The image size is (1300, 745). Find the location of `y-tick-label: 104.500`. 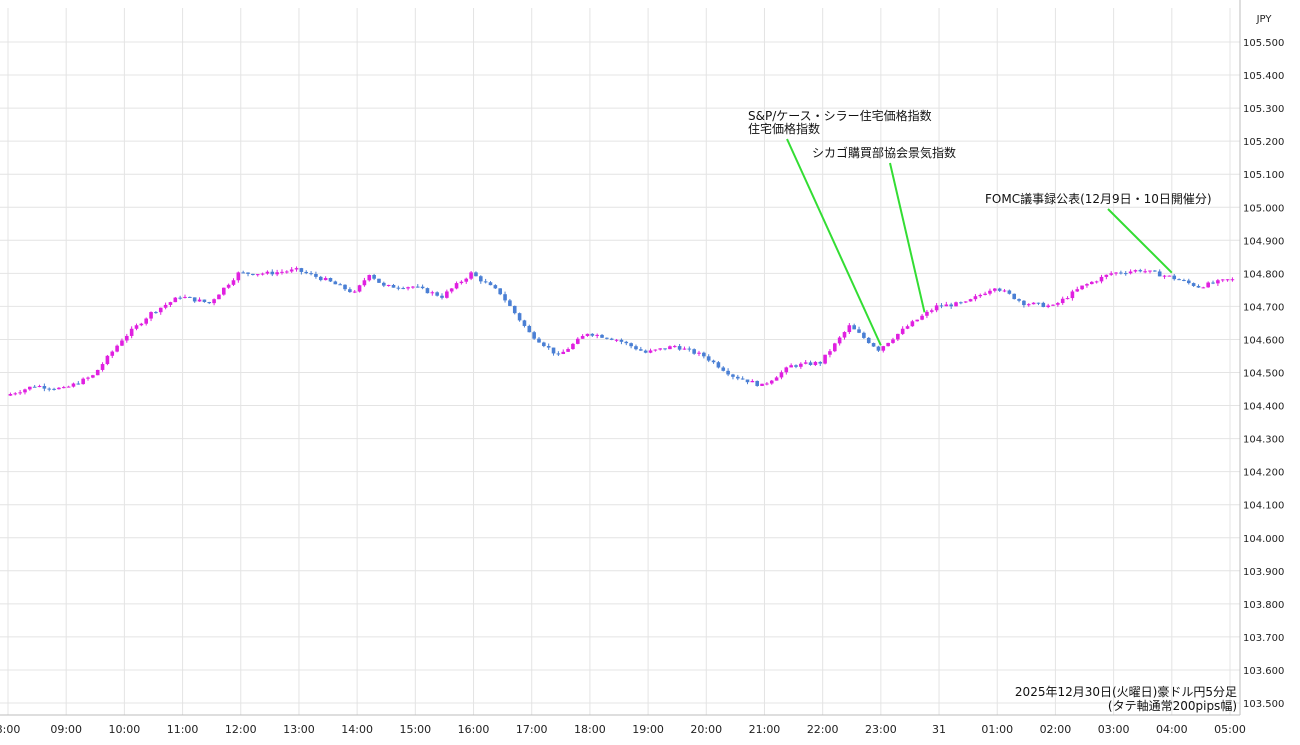

y-tick-label: 104.500 is located at coordinates (1263, 374).